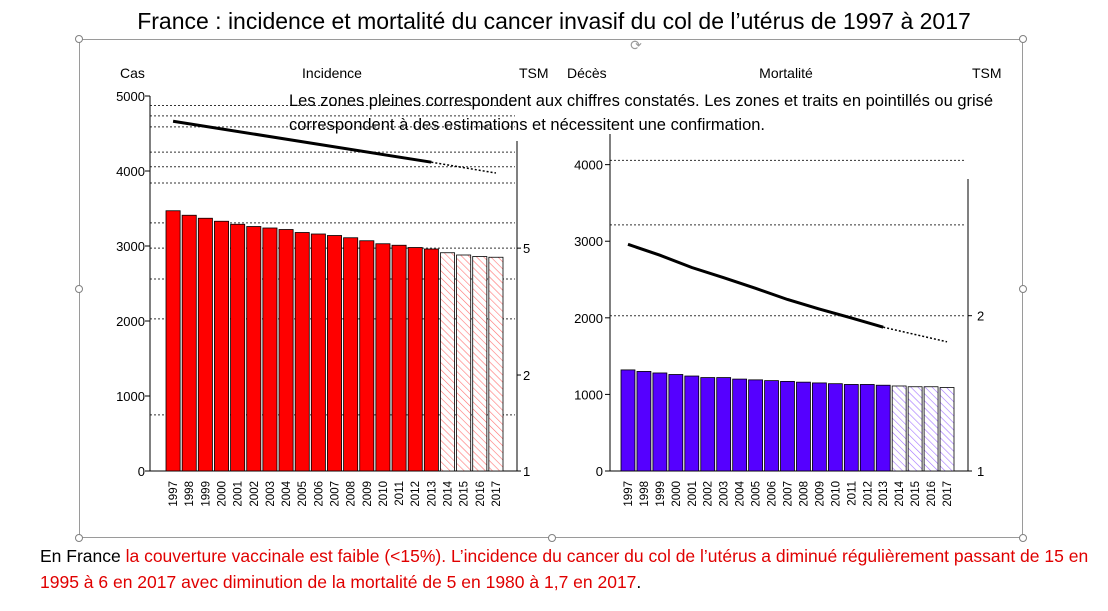  What do you see at coordinates (724, 424) in the screenshot?
I see `chart-1-bar-2003` at bounding box center [724, 424].